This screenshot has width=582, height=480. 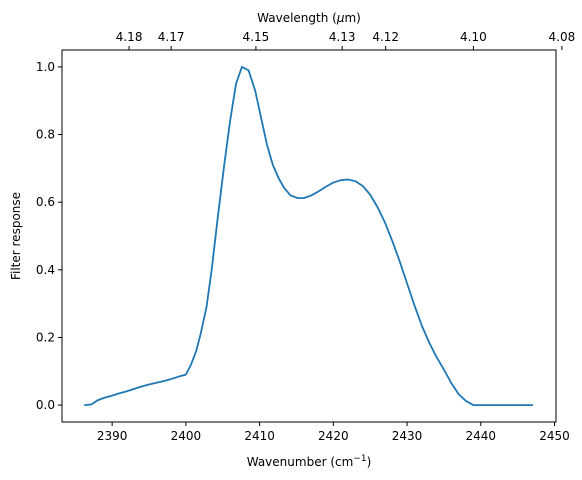 I want to click on y-tick-label: 0.4, so click(x=45, y=270).